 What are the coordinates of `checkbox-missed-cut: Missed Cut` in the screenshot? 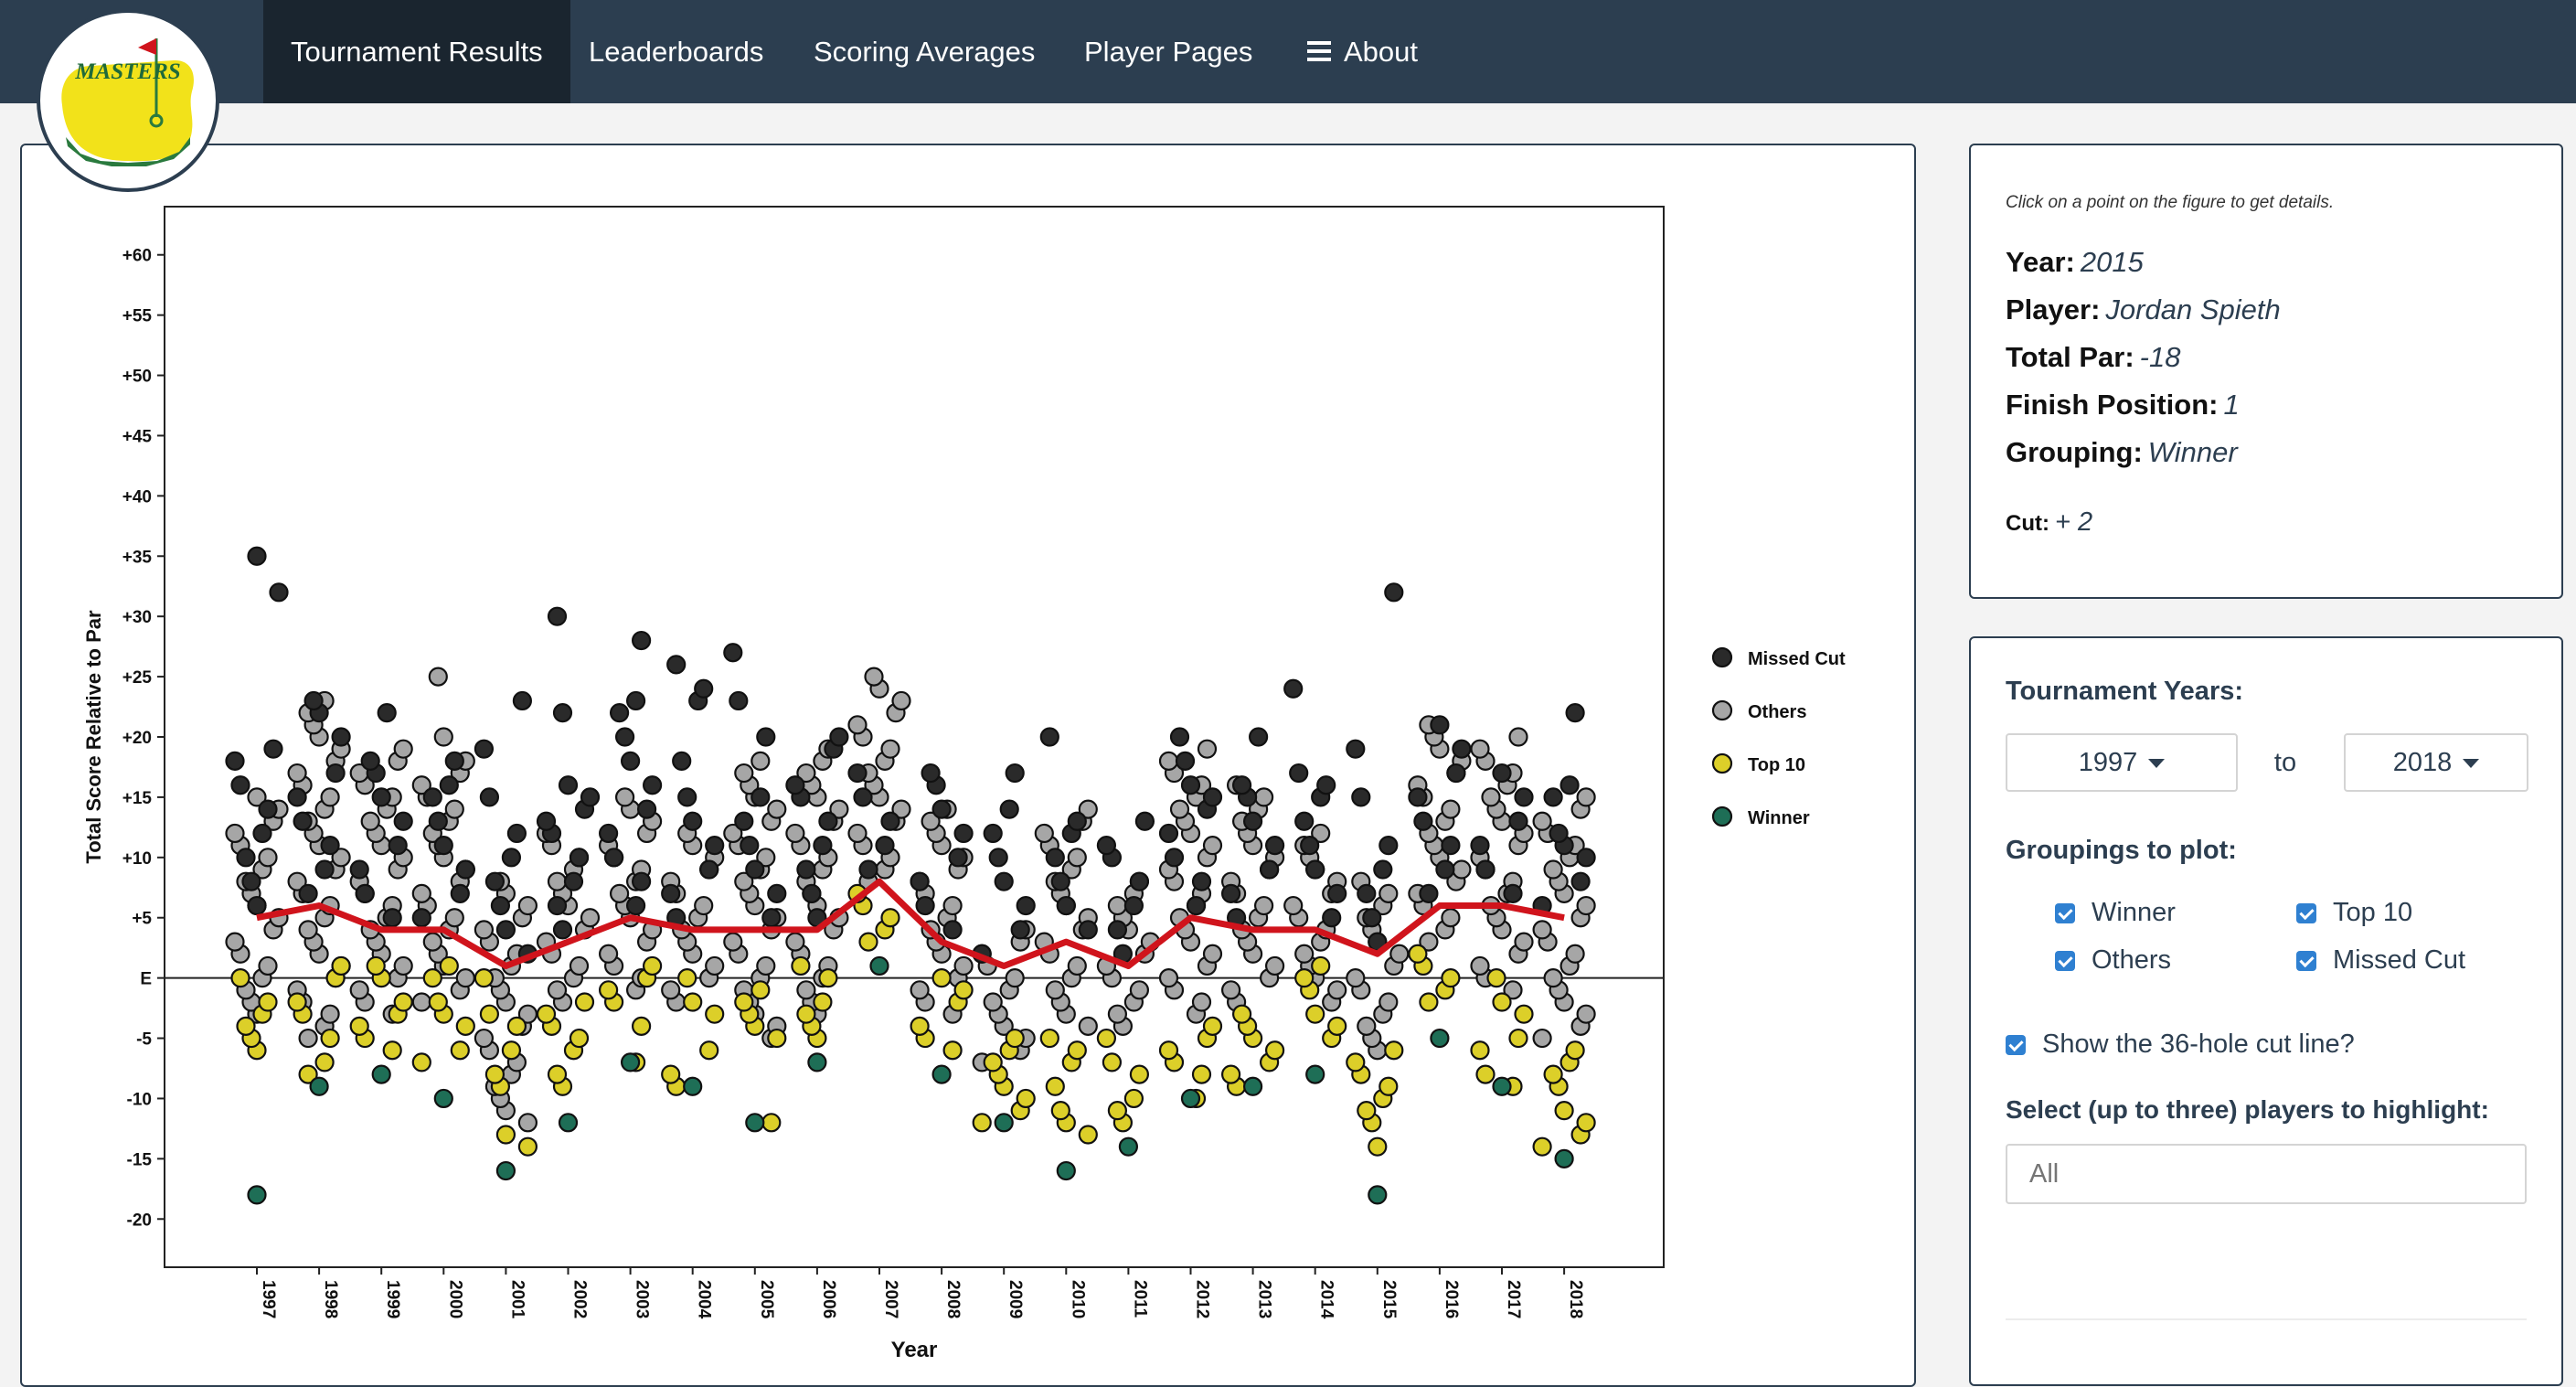 It's located at (2381, 961).